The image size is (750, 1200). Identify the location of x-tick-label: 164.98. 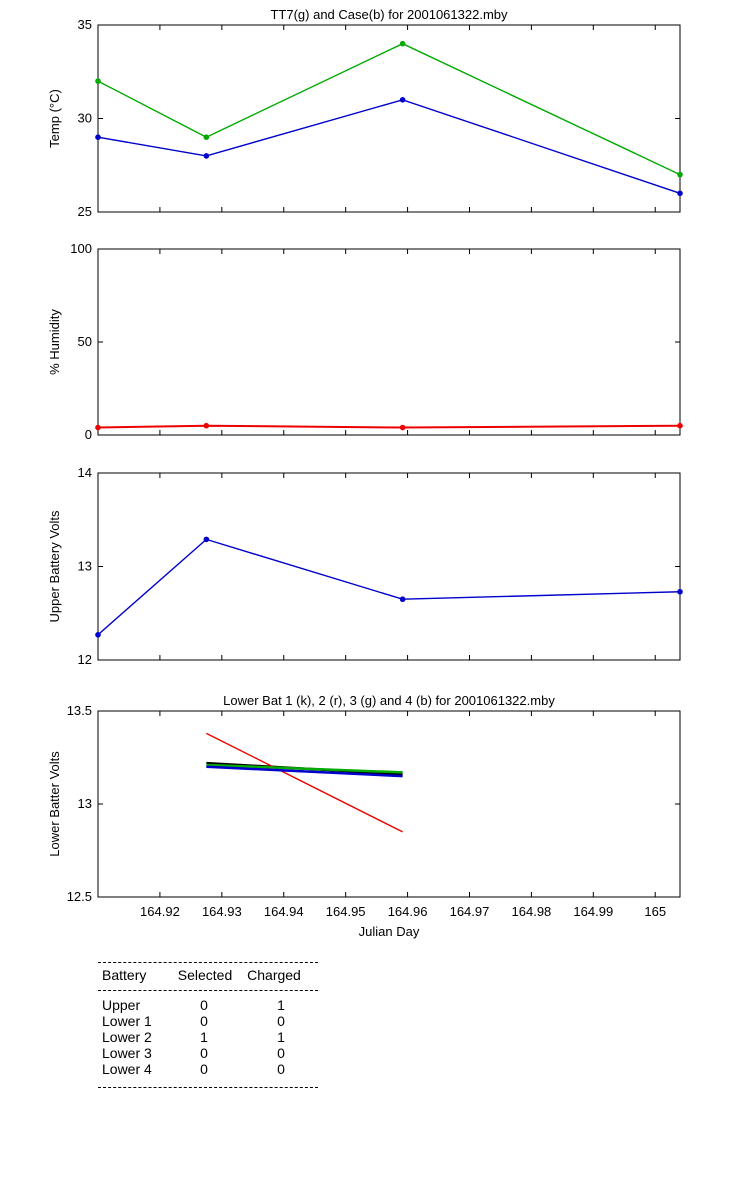
(532, 911).